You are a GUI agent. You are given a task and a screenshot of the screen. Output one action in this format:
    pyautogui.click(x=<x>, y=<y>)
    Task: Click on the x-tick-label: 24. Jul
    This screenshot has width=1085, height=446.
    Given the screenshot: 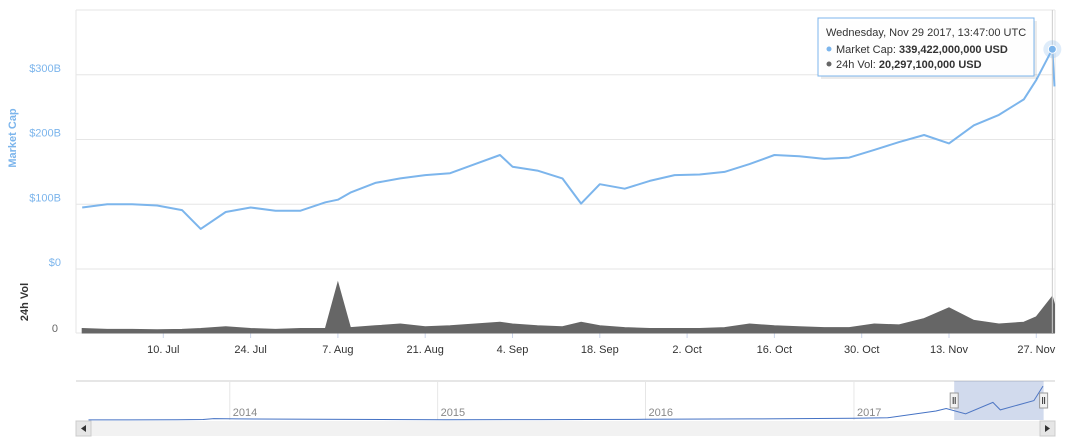 What is the action you would take?
    pyautogui.click(x=250, y=350)
    